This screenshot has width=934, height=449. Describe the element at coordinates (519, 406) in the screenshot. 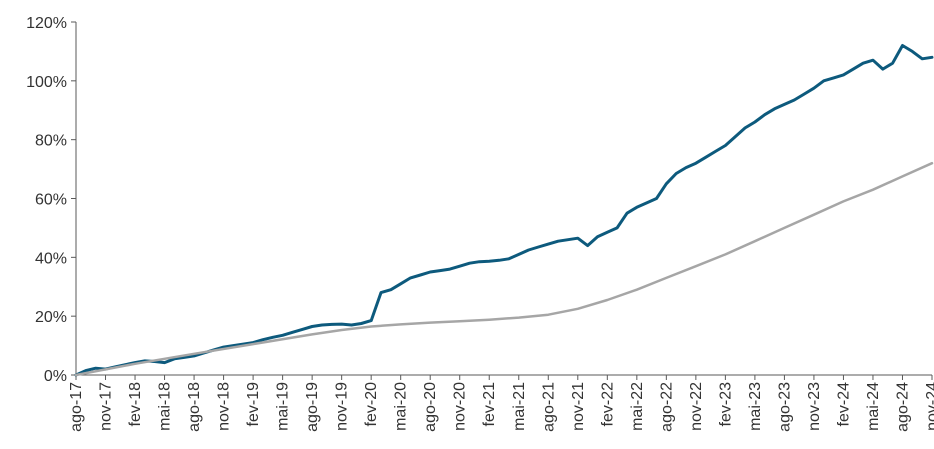

I see `x-tick-label: mai-21` at that location.